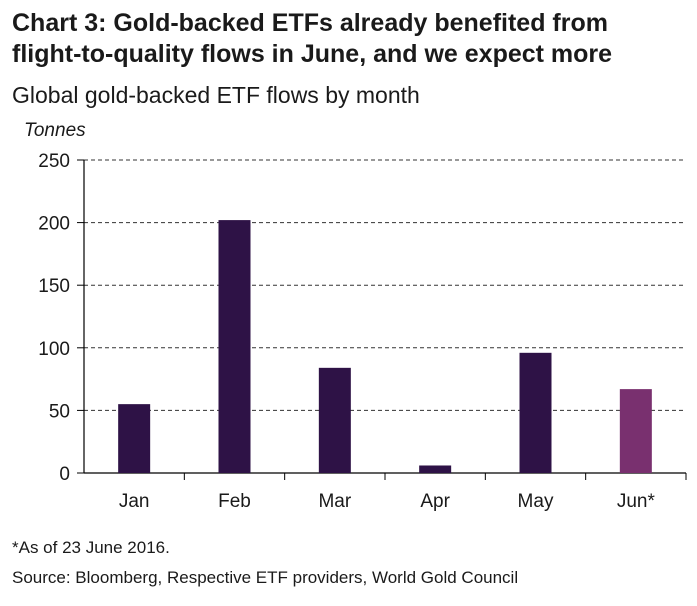  I want to click on bar-jan, so click(134, 438).